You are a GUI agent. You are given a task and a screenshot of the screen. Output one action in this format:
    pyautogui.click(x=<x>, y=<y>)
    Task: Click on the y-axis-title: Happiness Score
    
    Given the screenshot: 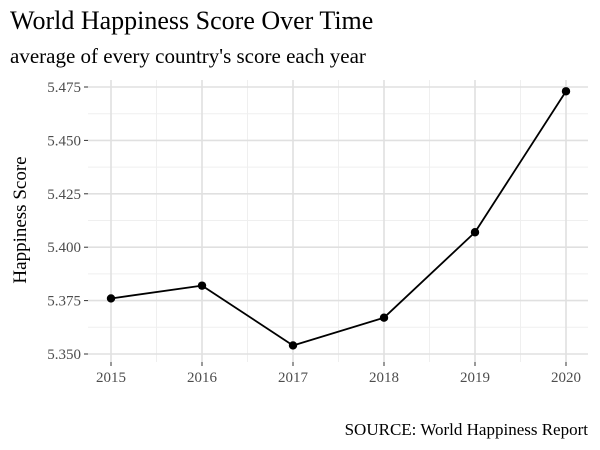 What is the action you would take?
    pyautogui.click(x=20, y=219)
    